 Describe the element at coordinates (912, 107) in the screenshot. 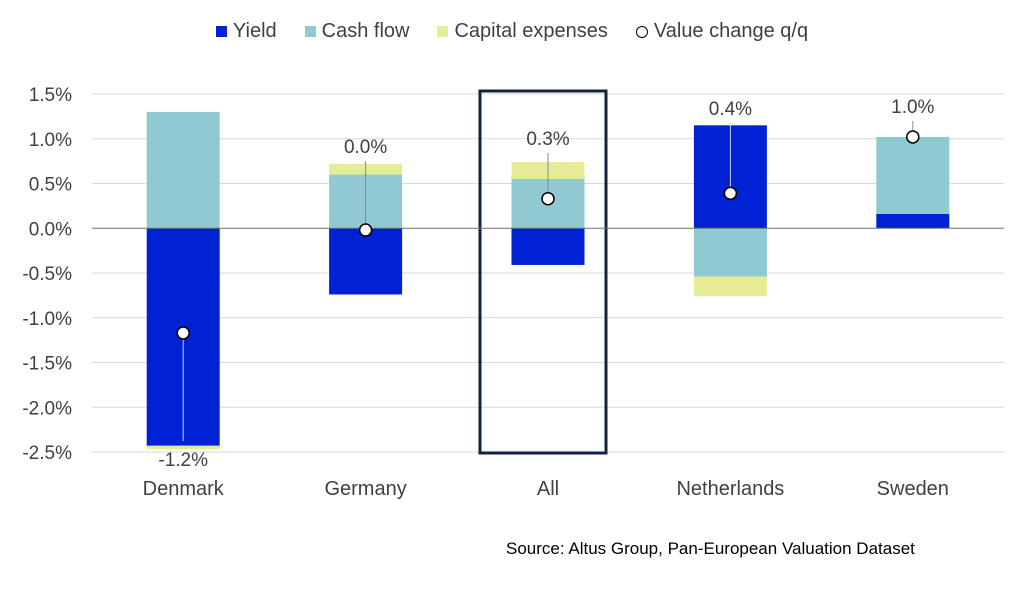

I see `data-label: 1.0%` at that location.